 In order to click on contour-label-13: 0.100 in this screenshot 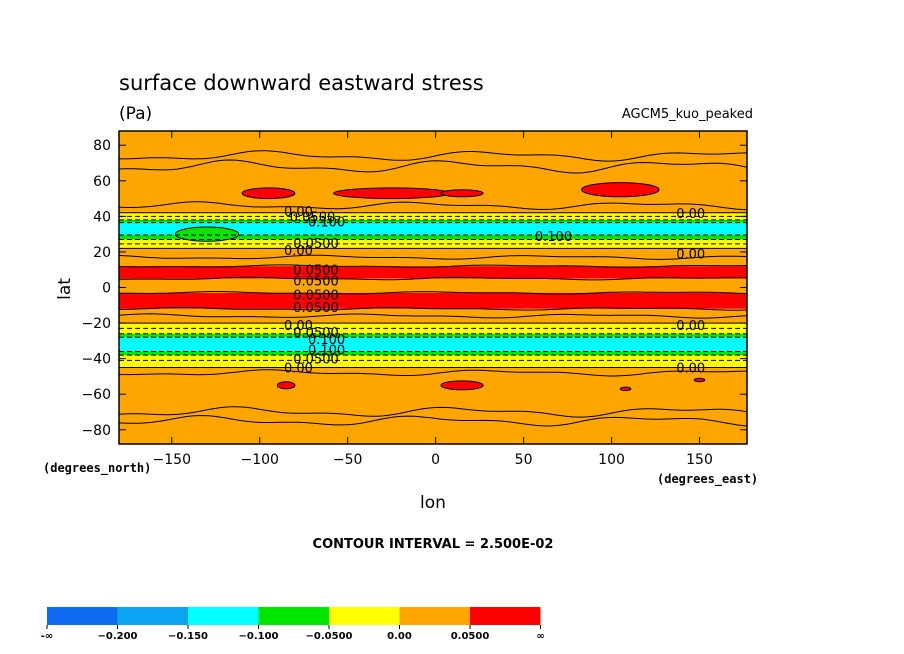, I will do `click(326, 351)`.